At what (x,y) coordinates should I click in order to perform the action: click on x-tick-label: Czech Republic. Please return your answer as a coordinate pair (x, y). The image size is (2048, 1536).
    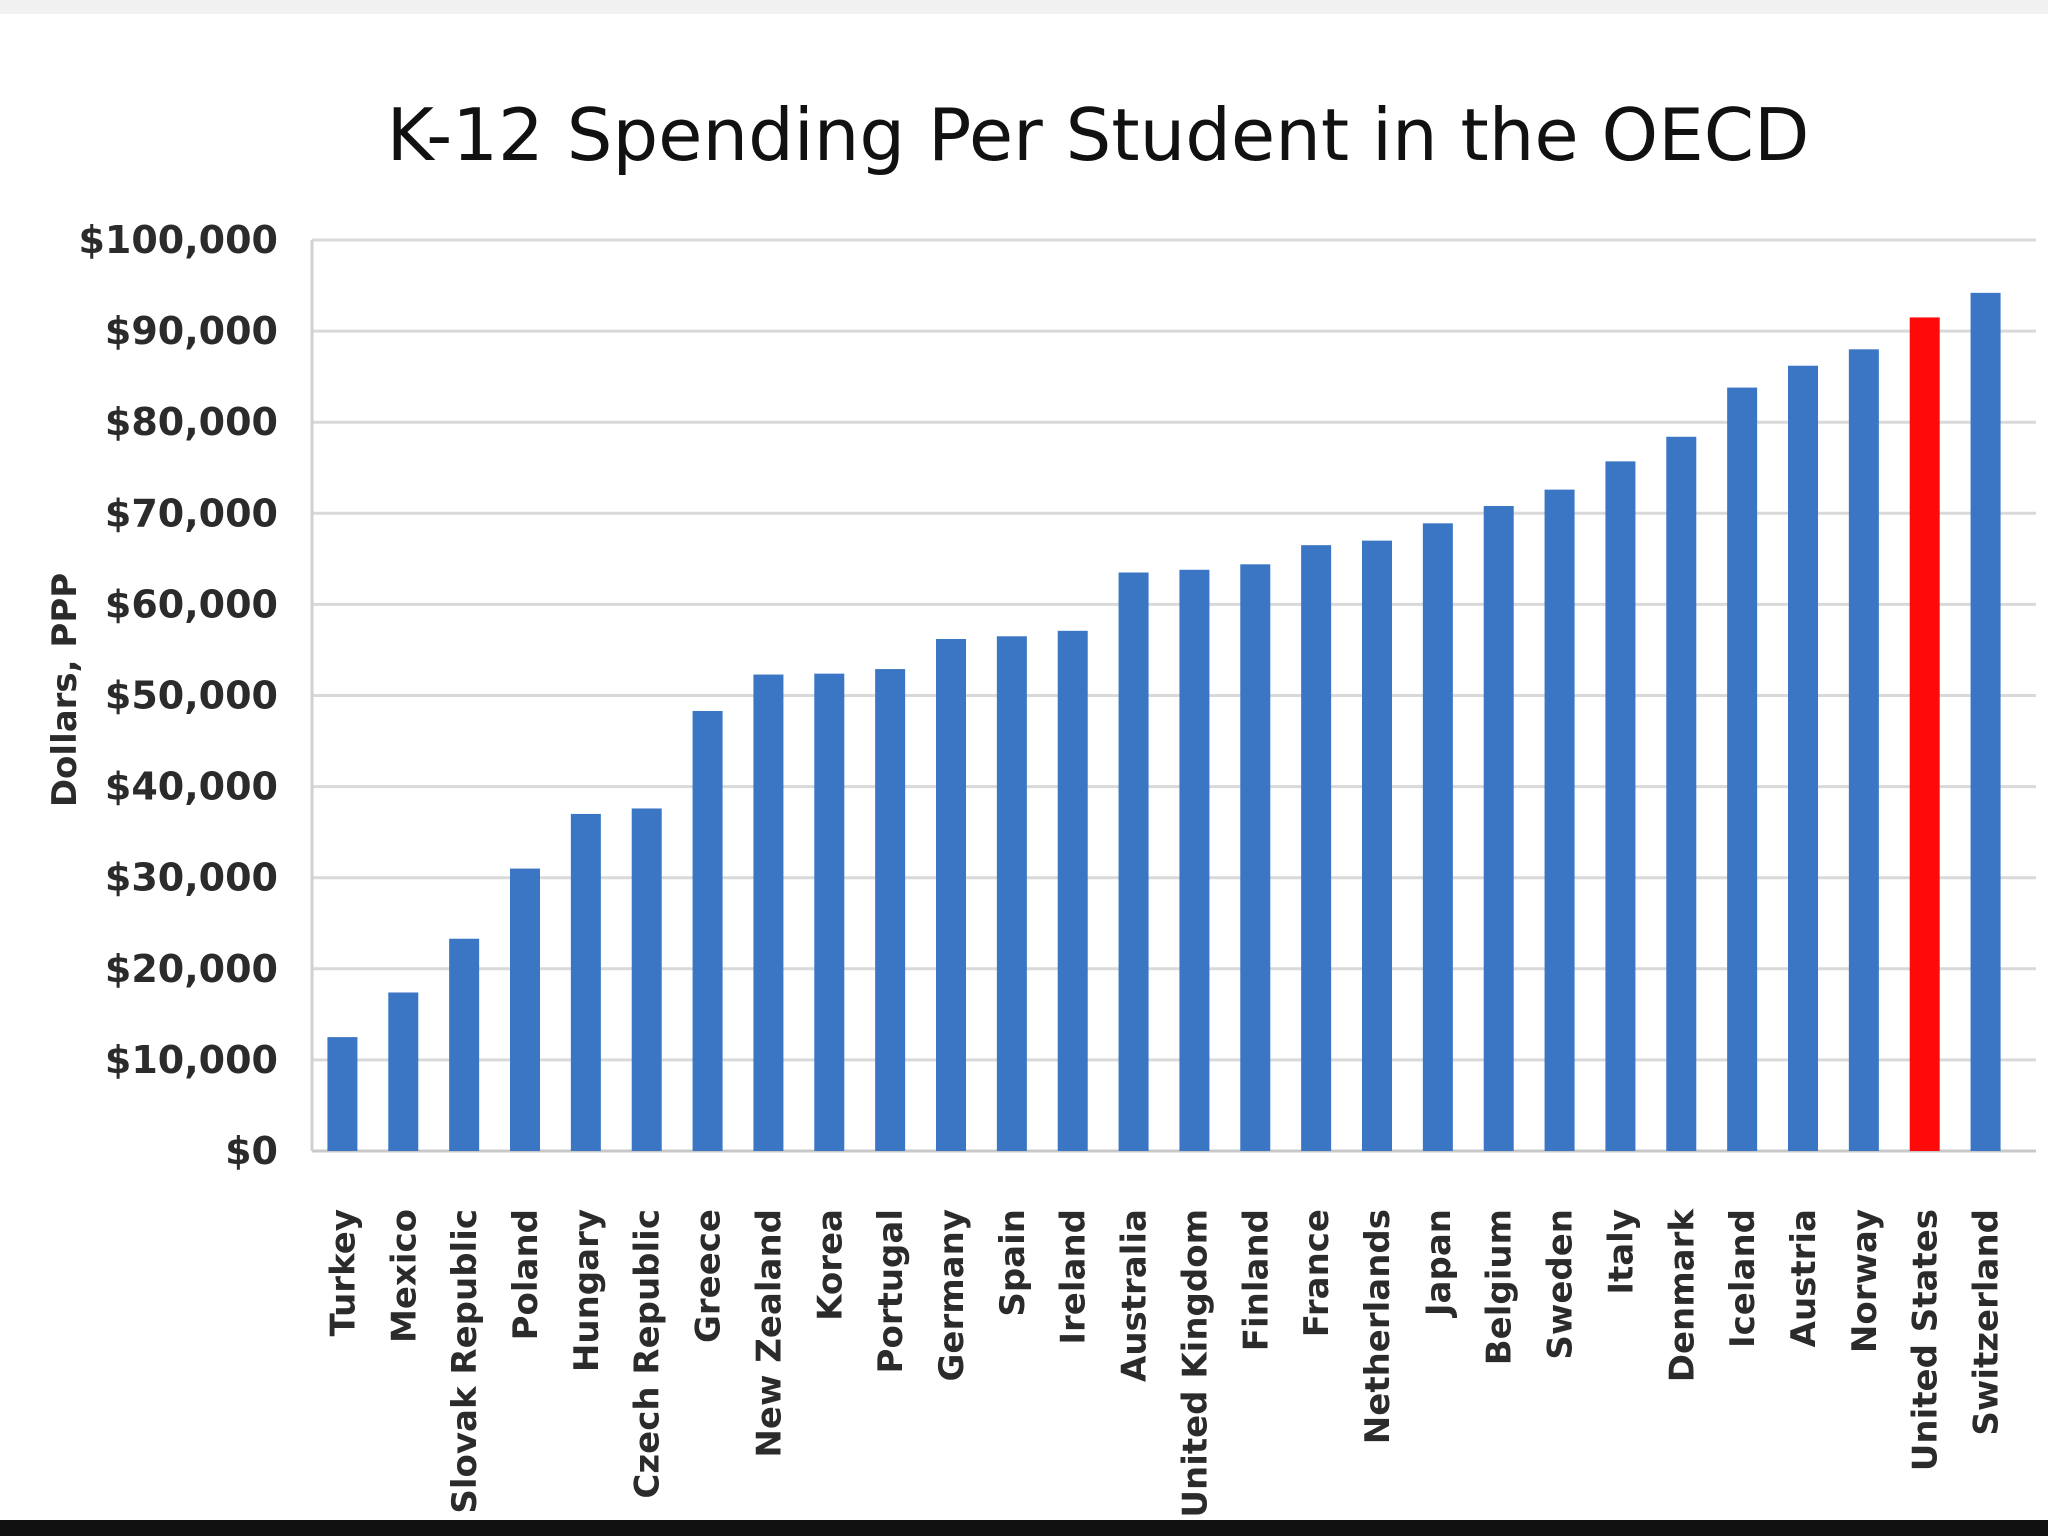
    Looking at the image, I should click on (648, 1354).